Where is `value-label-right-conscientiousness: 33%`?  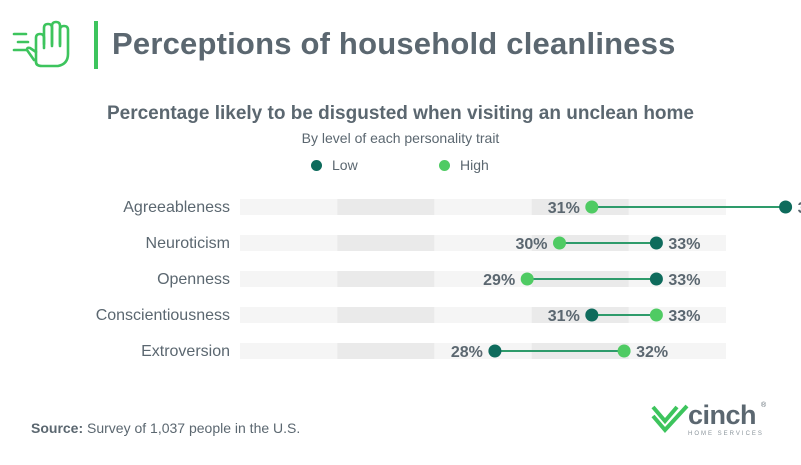 value-label-right-conscientiousness: 33% is located at coordinates (684, 316).